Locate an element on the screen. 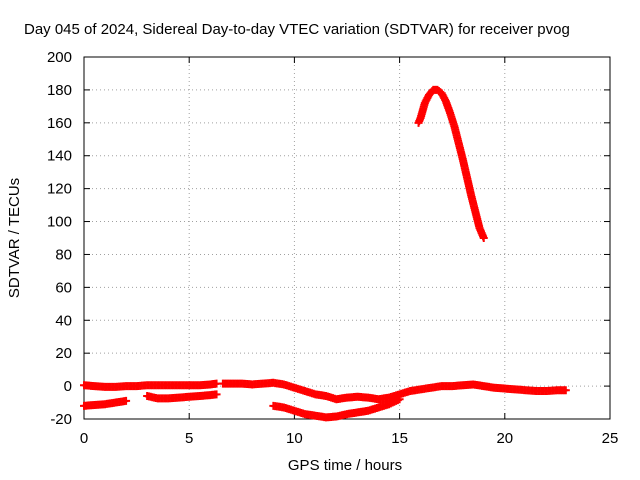  x-tick-label: 5 is located at coordinates (189, 438).